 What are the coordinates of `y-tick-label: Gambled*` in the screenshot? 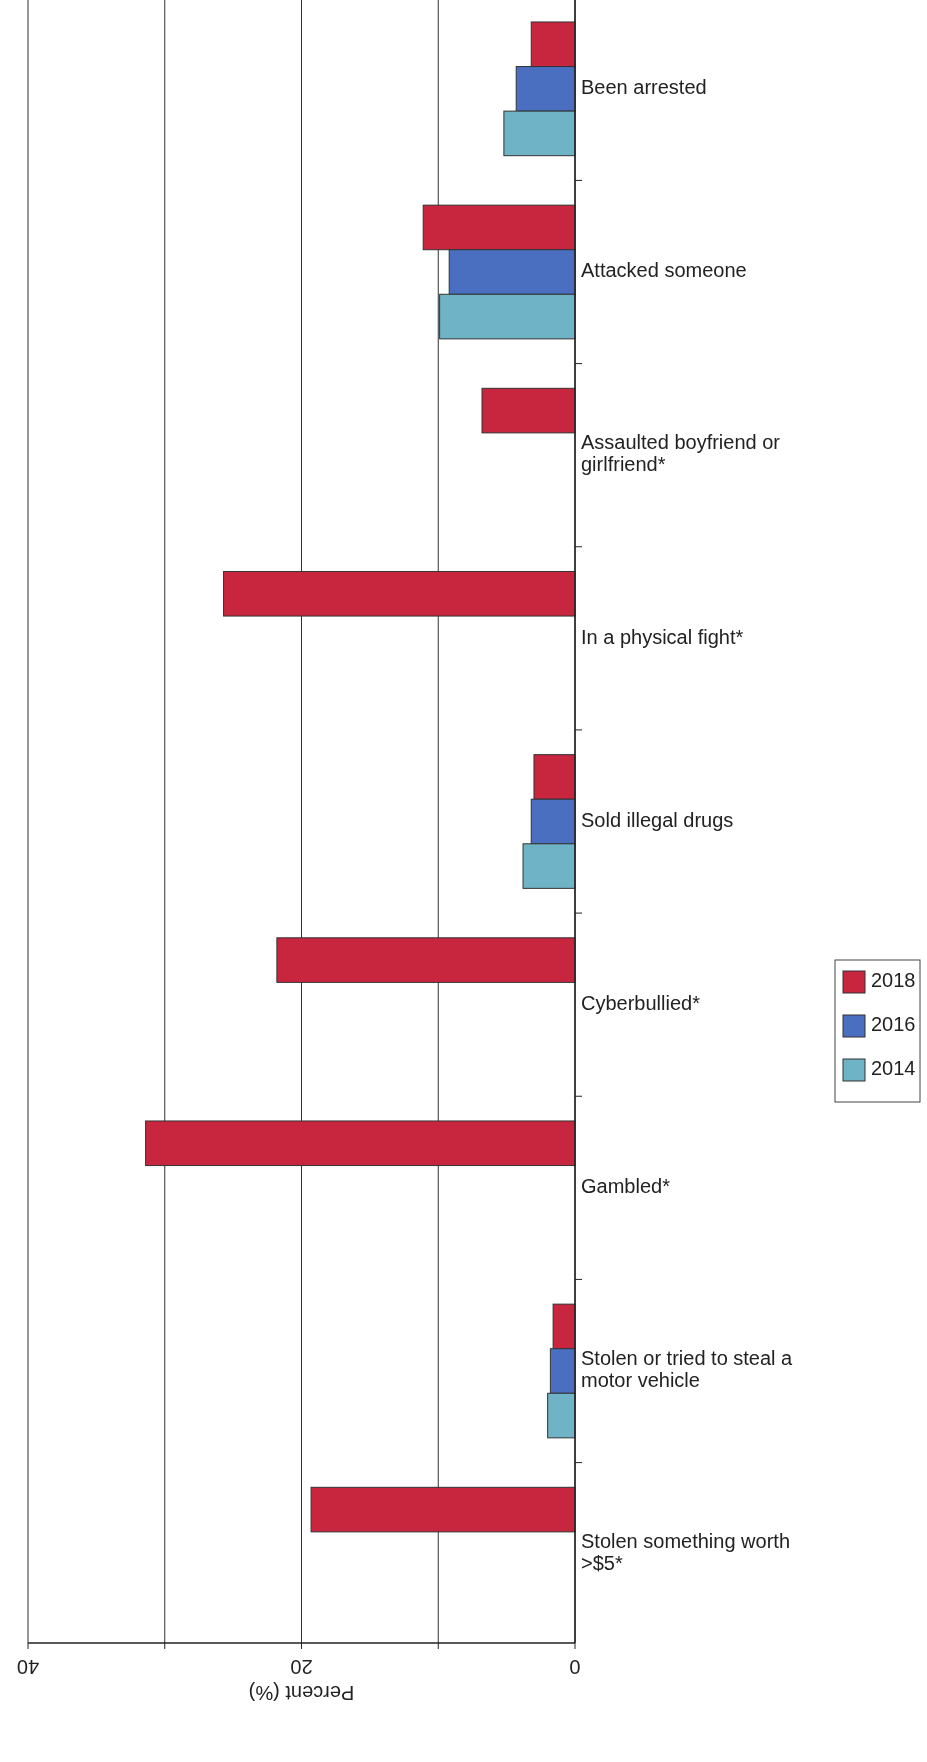 It's located at (626, 1186).